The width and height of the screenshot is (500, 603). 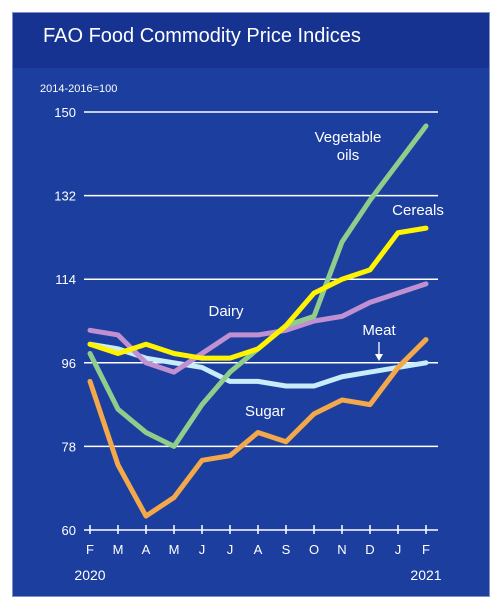 I want to click on series-label-cereals: Cereals, so click(x=418, y=210).